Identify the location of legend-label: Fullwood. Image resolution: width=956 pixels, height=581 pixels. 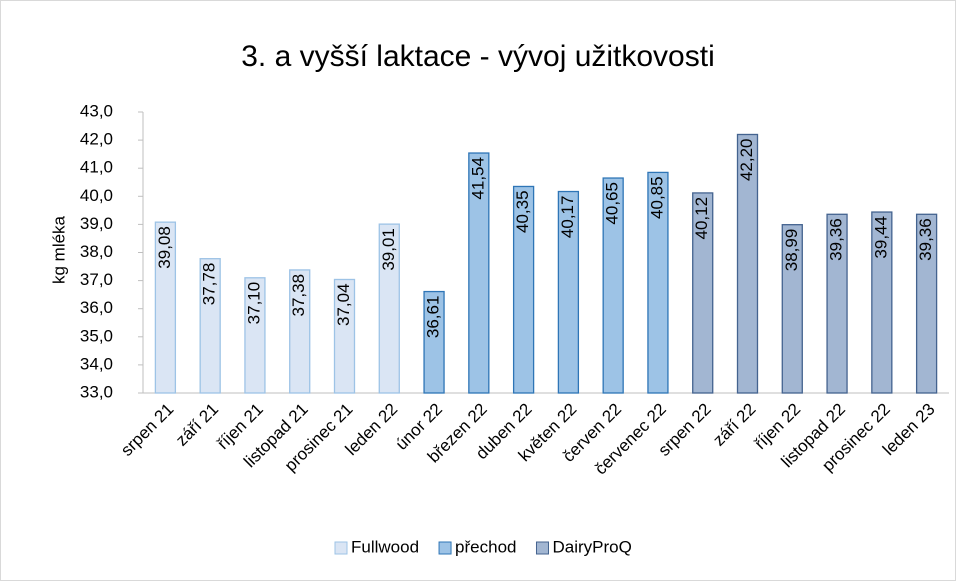
(385, 546).